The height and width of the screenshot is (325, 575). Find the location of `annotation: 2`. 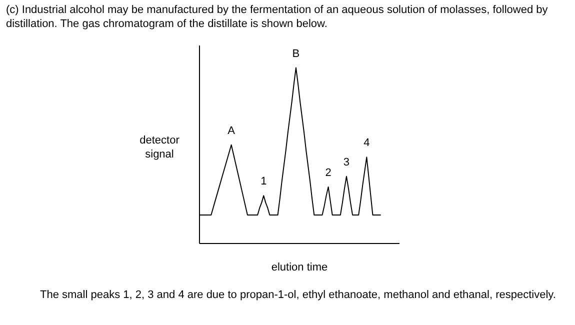

annotation: 2 is located at coordinates (328, 172).